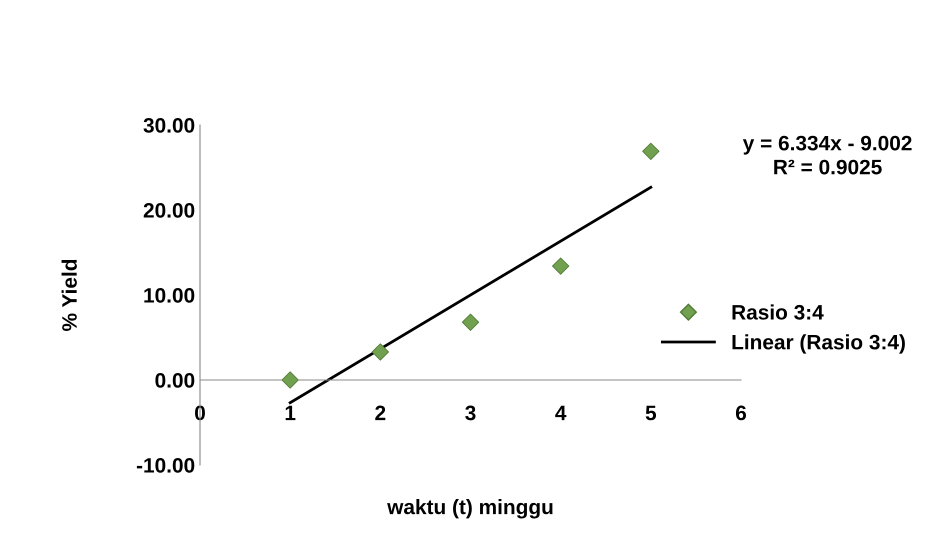 The image size is (935, 533). What do you see at coordinates (778, 312) in the screenshot?
I see `legend-label: Rasio 3:4` at bounding box center [778, 312].